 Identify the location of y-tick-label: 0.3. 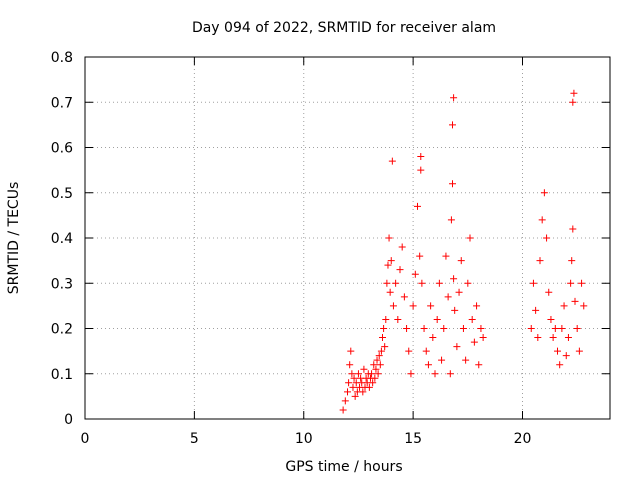
(62, 284).